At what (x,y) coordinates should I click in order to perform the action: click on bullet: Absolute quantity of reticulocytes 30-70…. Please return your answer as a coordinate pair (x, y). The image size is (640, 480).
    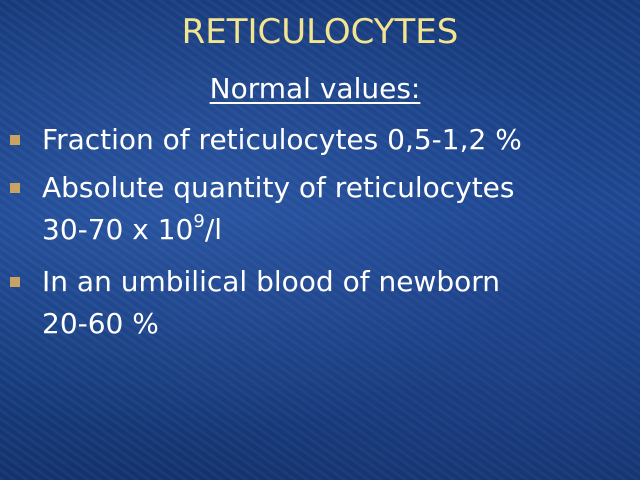
    Looking at the image, I should click on (262, 209).